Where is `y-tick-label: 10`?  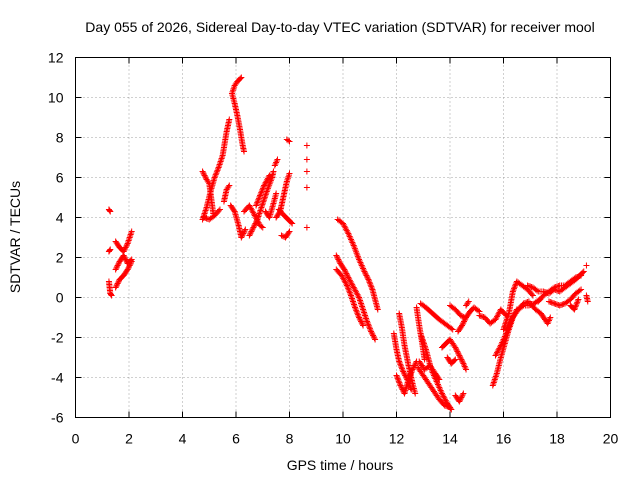 y-tick-label: 10 is located at coordinates (56, 98).